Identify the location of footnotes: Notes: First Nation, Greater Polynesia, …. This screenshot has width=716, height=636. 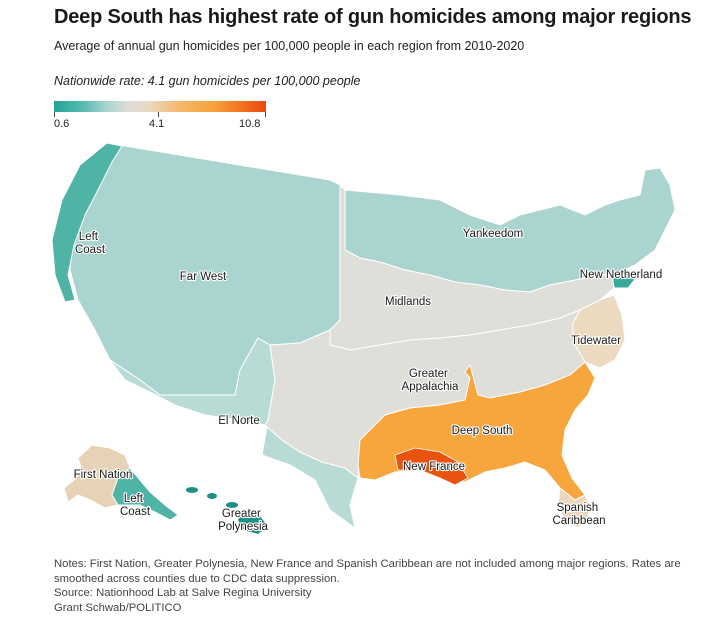
(369, 586).